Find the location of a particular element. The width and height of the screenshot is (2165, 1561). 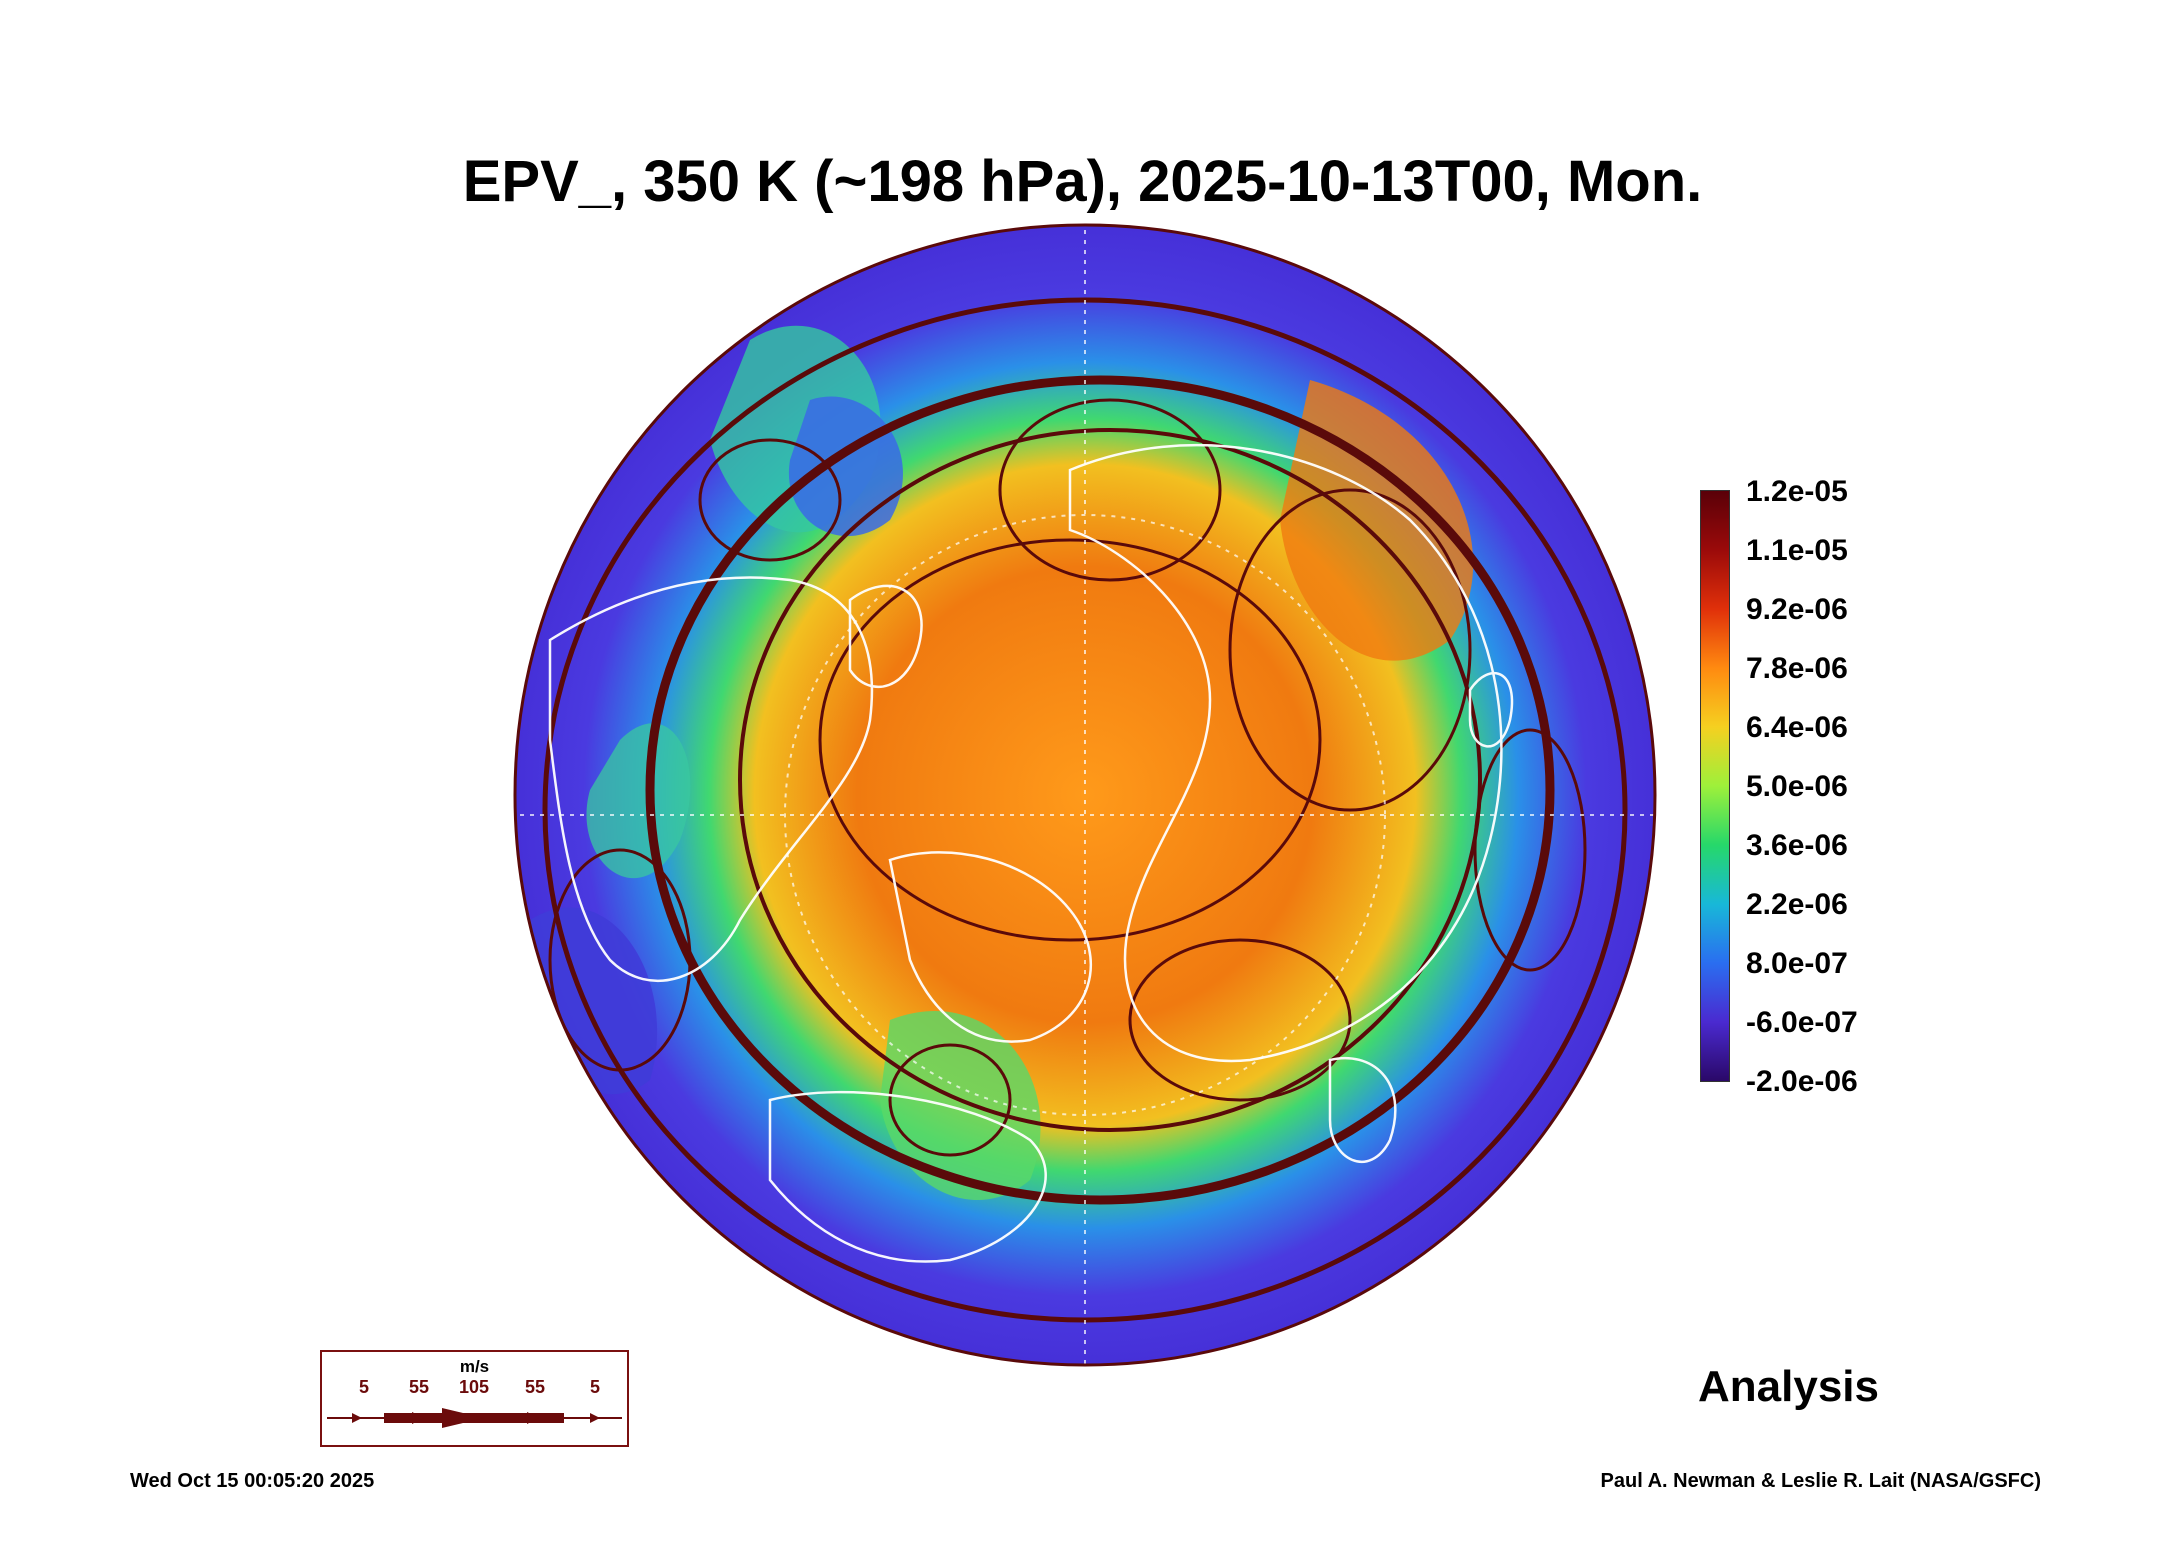

analysis-label: Analysis is located at coordinates (1788, 1386).